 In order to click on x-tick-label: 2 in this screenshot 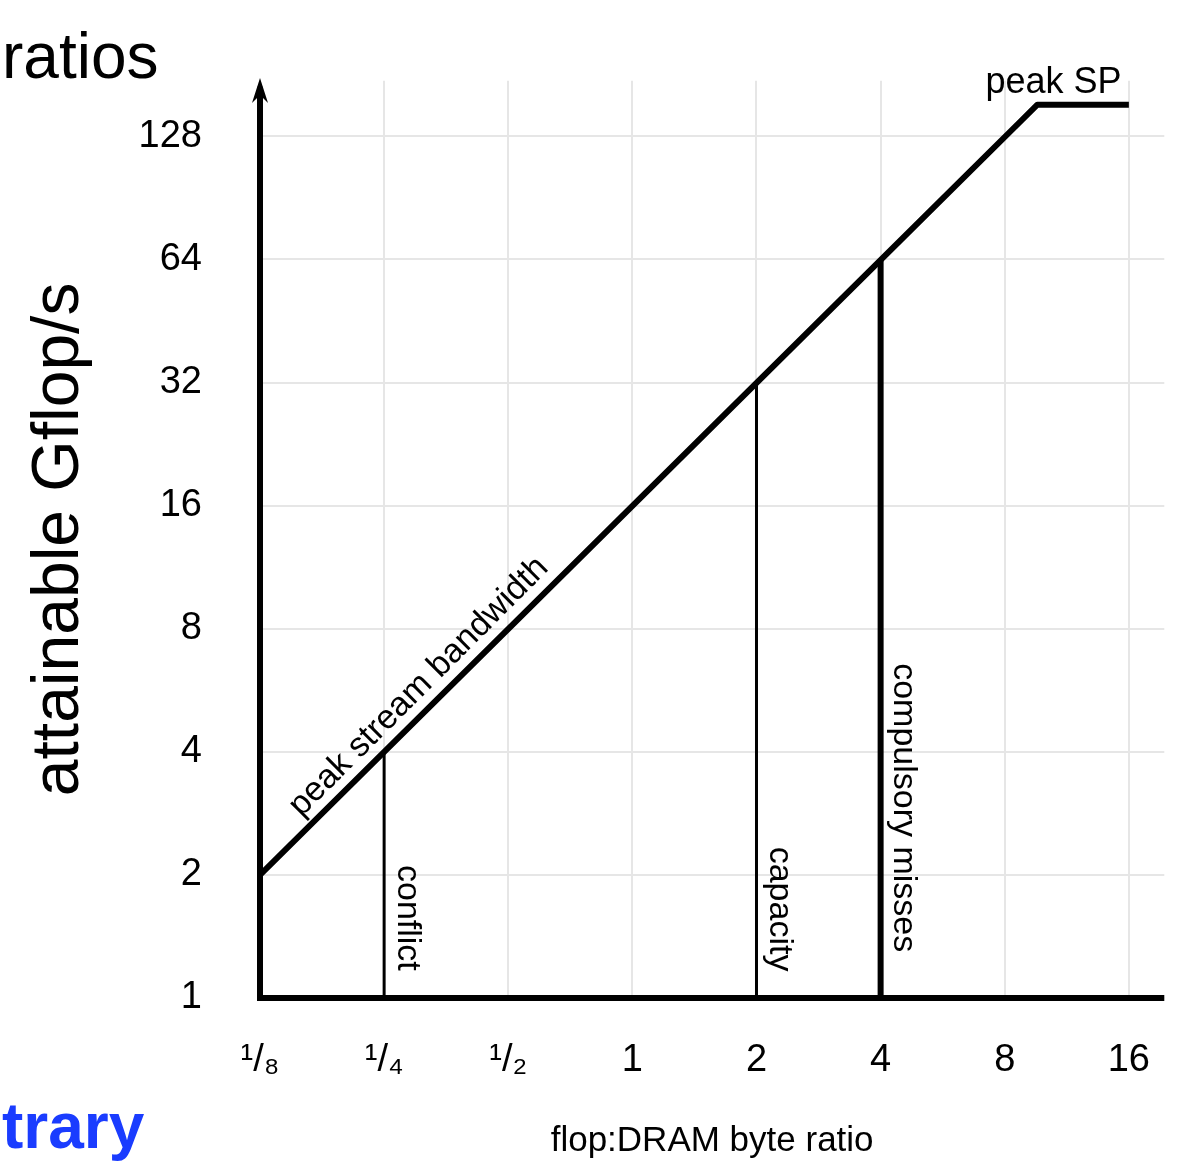, I will do `click(756, 1058)`.